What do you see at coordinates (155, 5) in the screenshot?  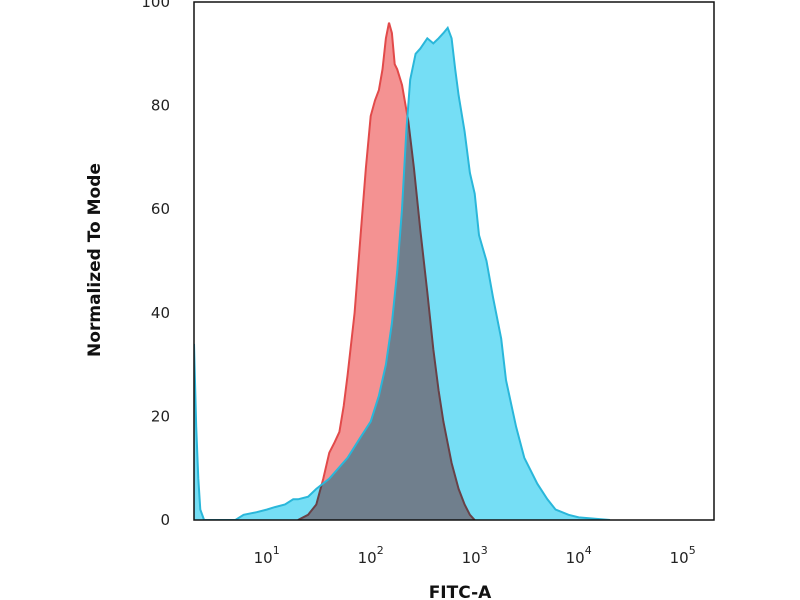 I see `y-tick-label: 100` at bounding box center [155, 5].